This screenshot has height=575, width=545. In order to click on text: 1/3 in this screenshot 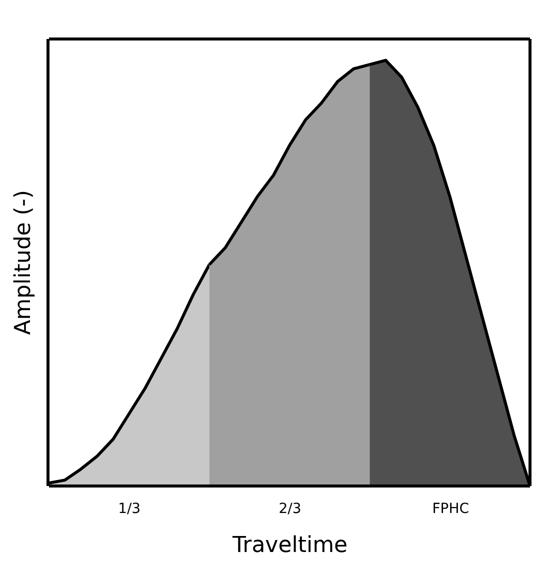, I will do `click(129, 509)`.